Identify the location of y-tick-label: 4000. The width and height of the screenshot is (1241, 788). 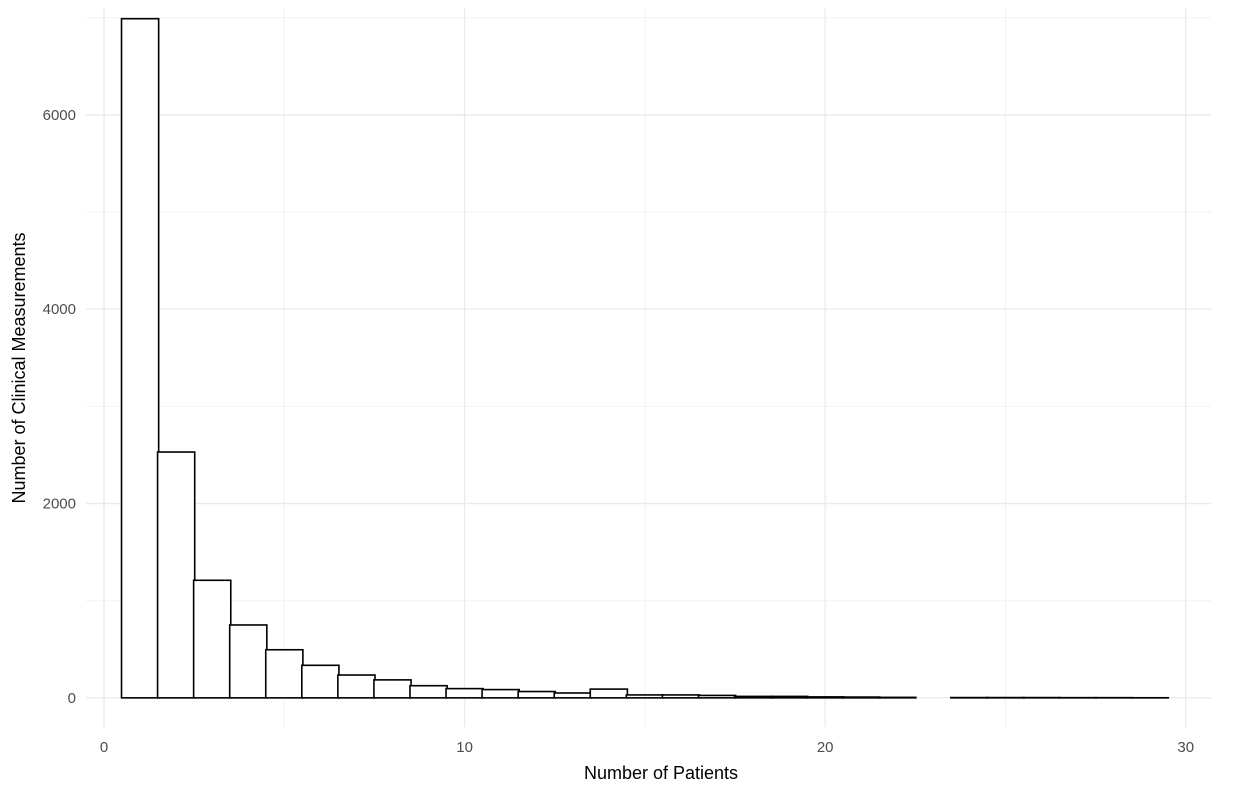
(59, 309).